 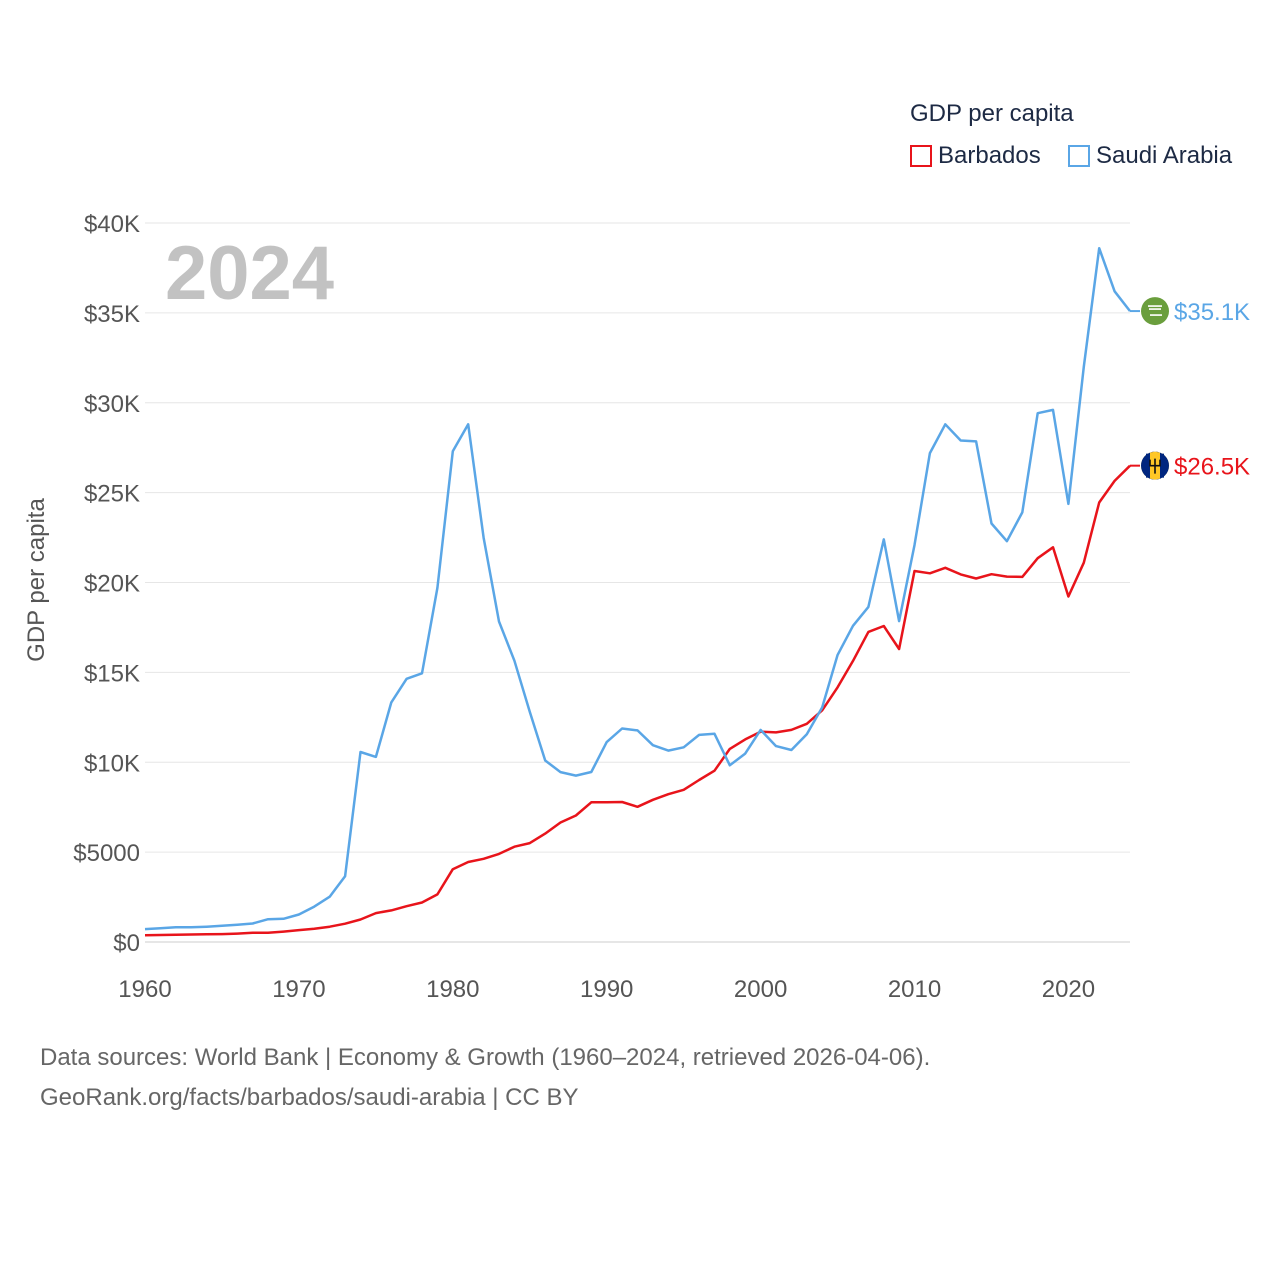 What do you see at coordinates (452, 989) in the screenshot?
I see `x-tick-label: 1980` at bounding box center [452, 989].